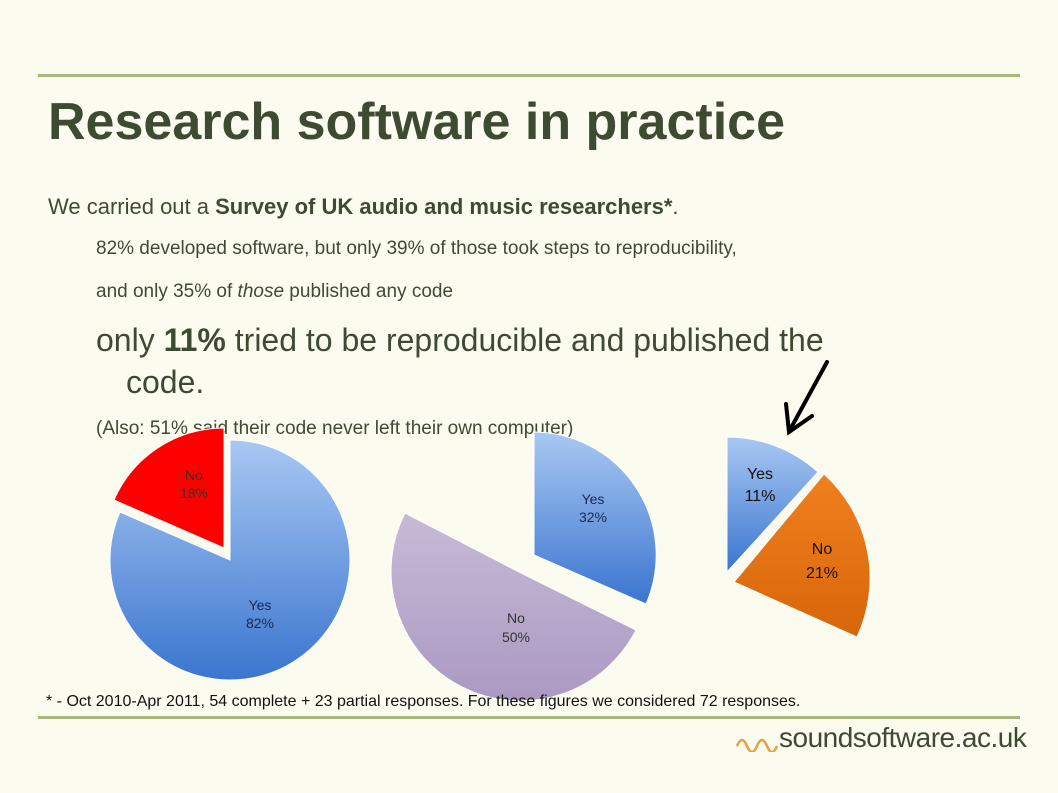 This screenshot has width=1058, height=793. Describe the element at coordinates (194, 340) in the screenshot. I see `key-finding-percent: 11%` at that location.